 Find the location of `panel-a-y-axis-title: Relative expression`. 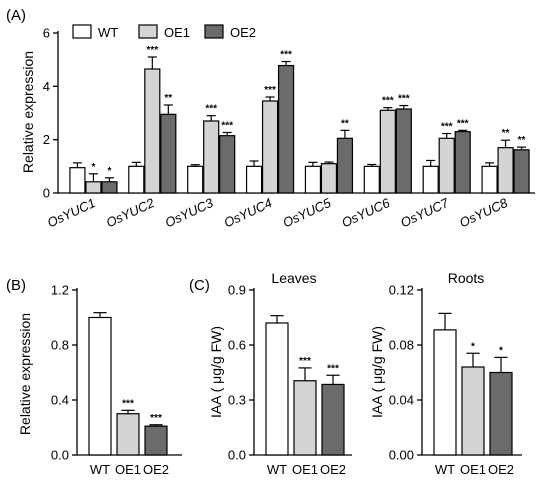

panel-a-y-axis-title: Relative expression is located at coordinates (28, 112).